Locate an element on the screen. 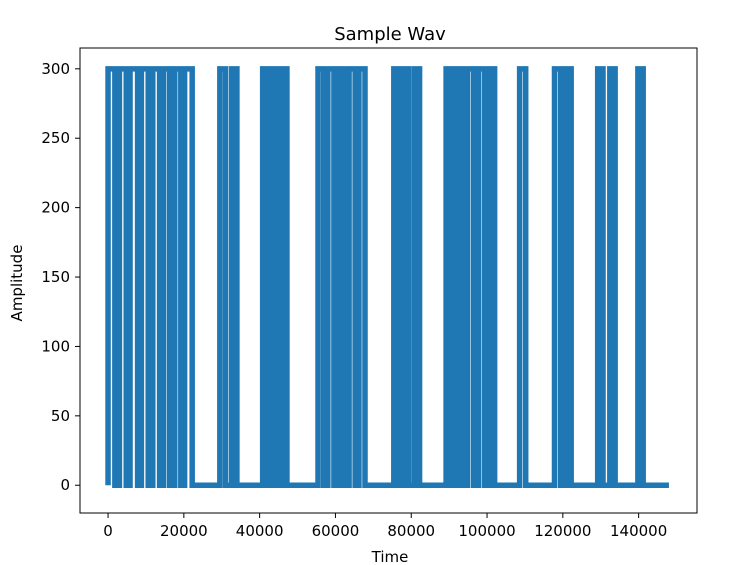  y-tick-label: 100 is located at coordinates (55, 346).